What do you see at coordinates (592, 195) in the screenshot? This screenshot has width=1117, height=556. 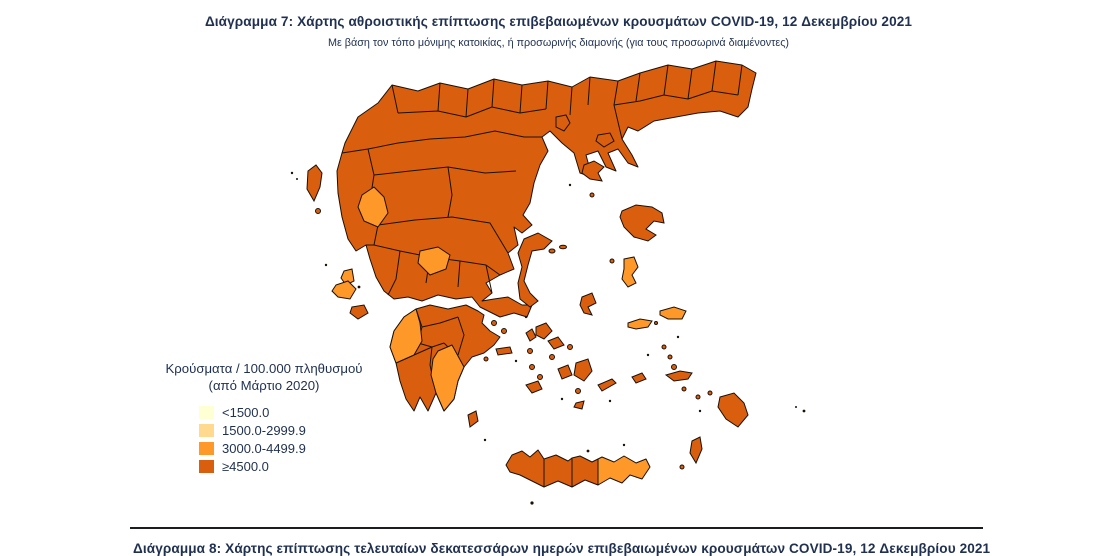 I see `region-agios-efstratios` at bounding box center [592, 195].